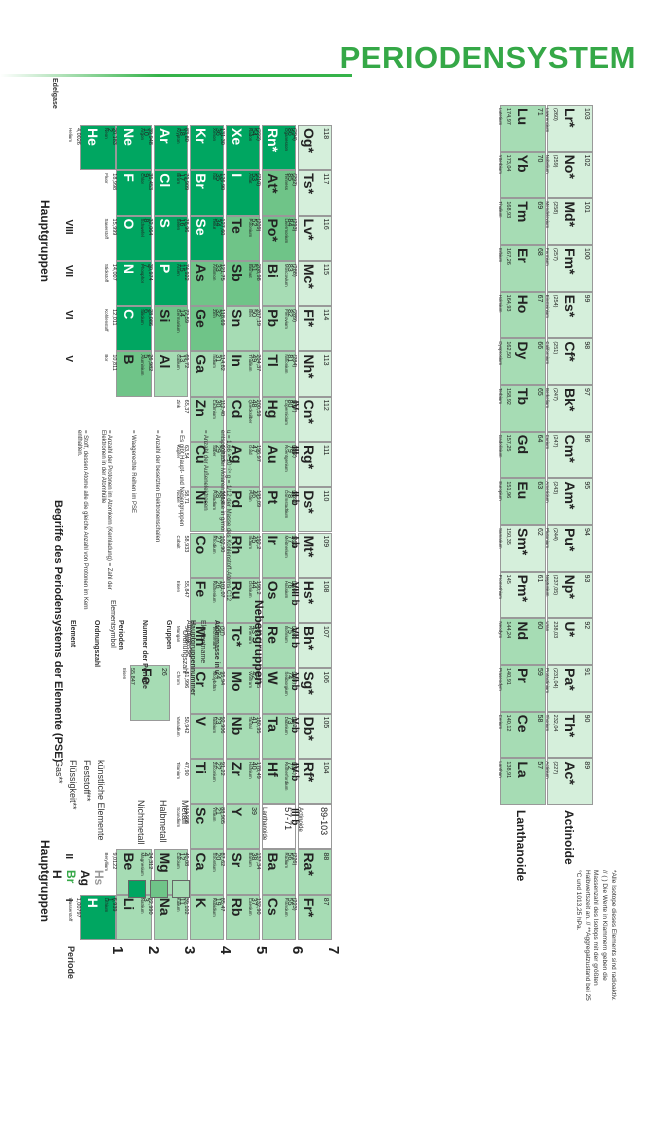  I want to click on group-label: III, so click(294, 450).